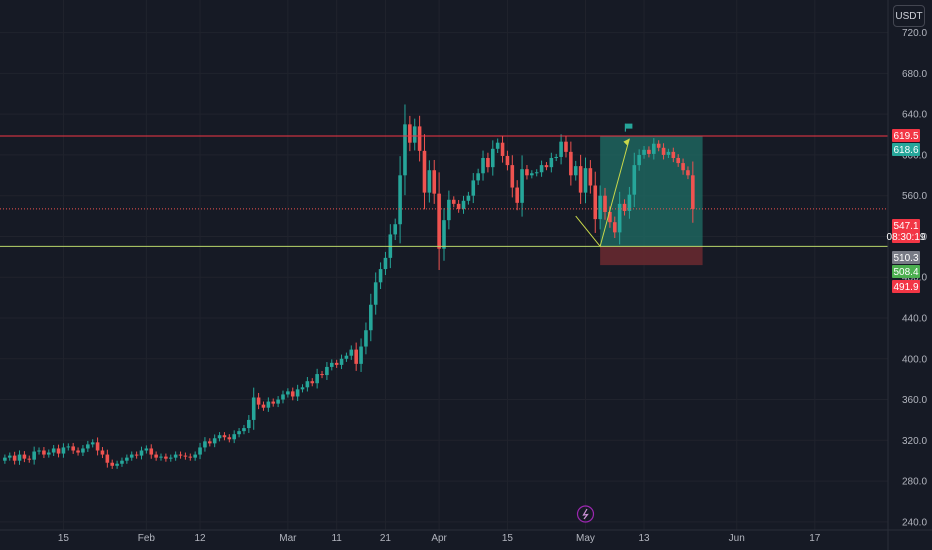 This screenshot has height=550, width=932. What do you see at coordinates (909, 16) in the screenshot?
I see `currency-button: USDT` at bounding box center [909, 16].